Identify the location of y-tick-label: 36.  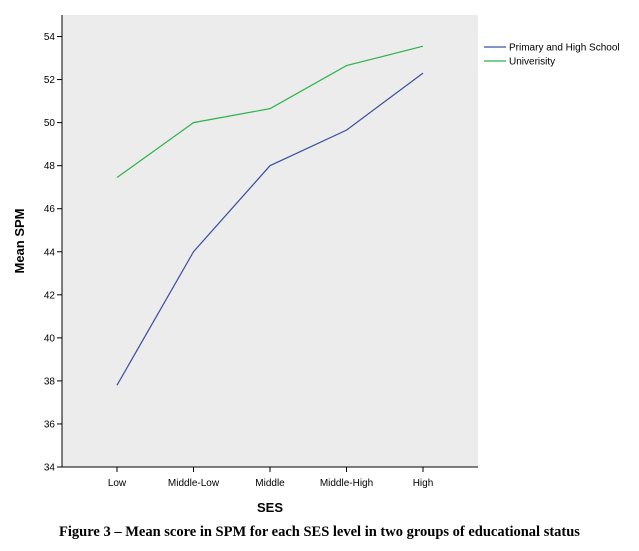
(50, 424).